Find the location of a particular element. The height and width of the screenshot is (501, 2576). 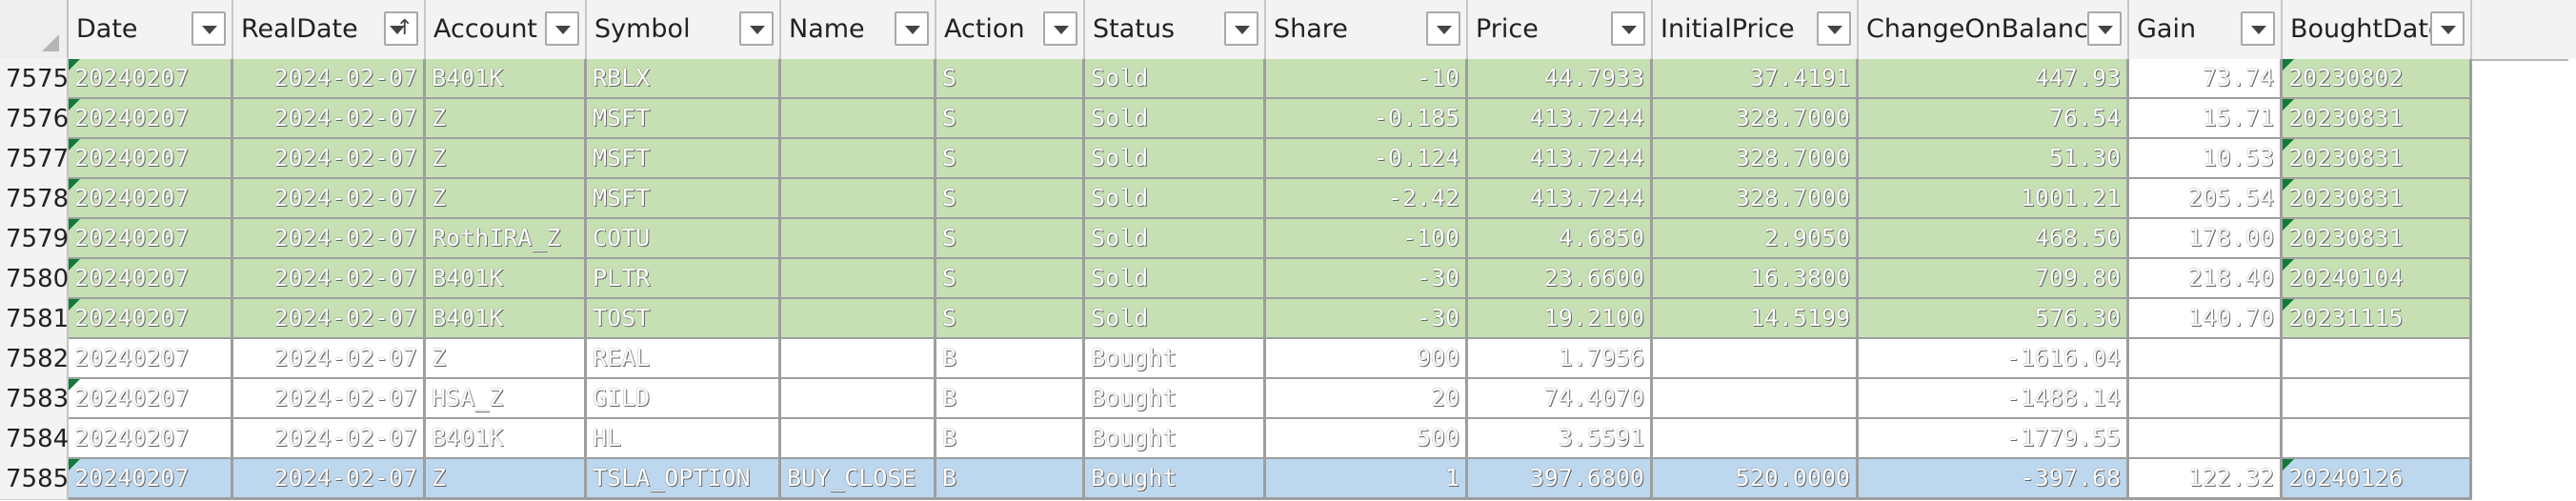

cell-account: Z is located at coordinates (506, 359).